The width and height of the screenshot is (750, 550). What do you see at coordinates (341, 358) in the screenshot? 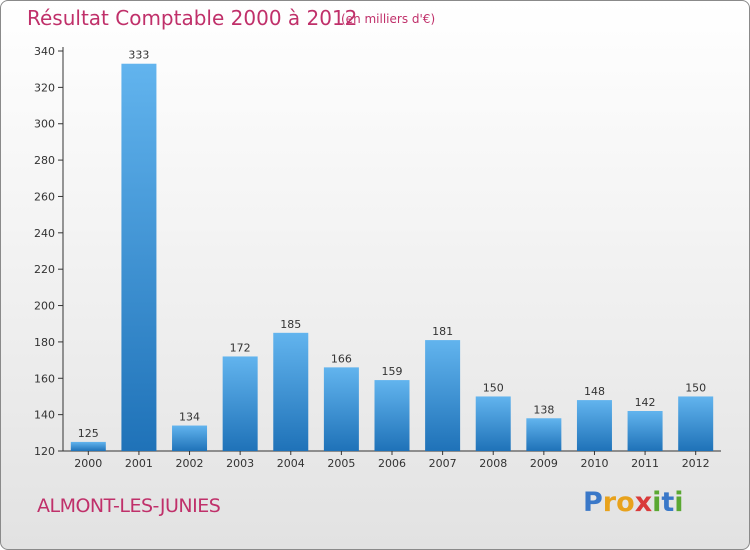
I see `data-label: 166` at bounding box center [341, 358].